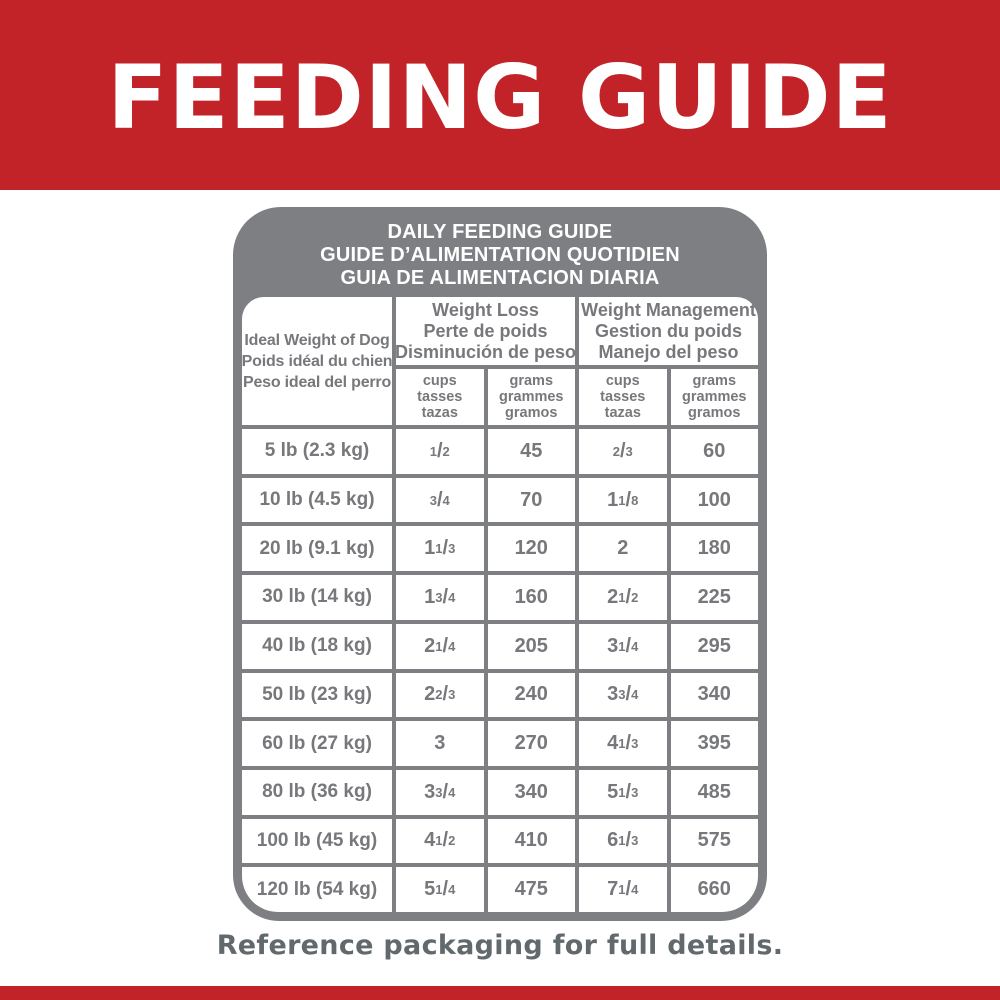  I want to click on weight-cell: 80 lb (36 kg), so click(317, 792).